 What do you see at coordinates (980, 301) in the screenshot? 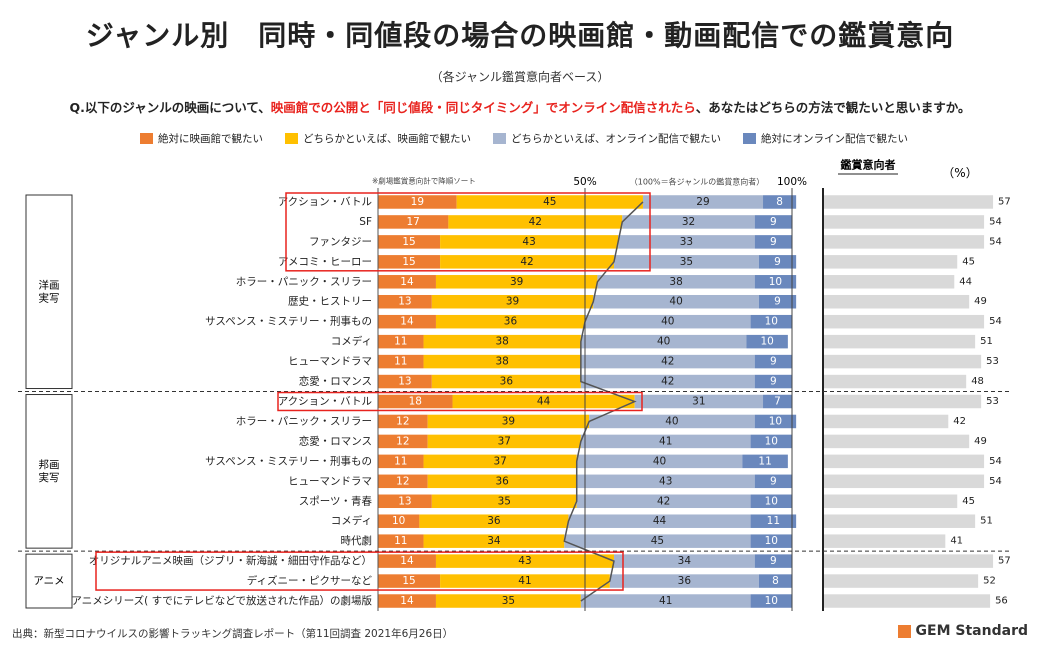
I see `intent-label-5: 49` at bounding box center [980, 301].